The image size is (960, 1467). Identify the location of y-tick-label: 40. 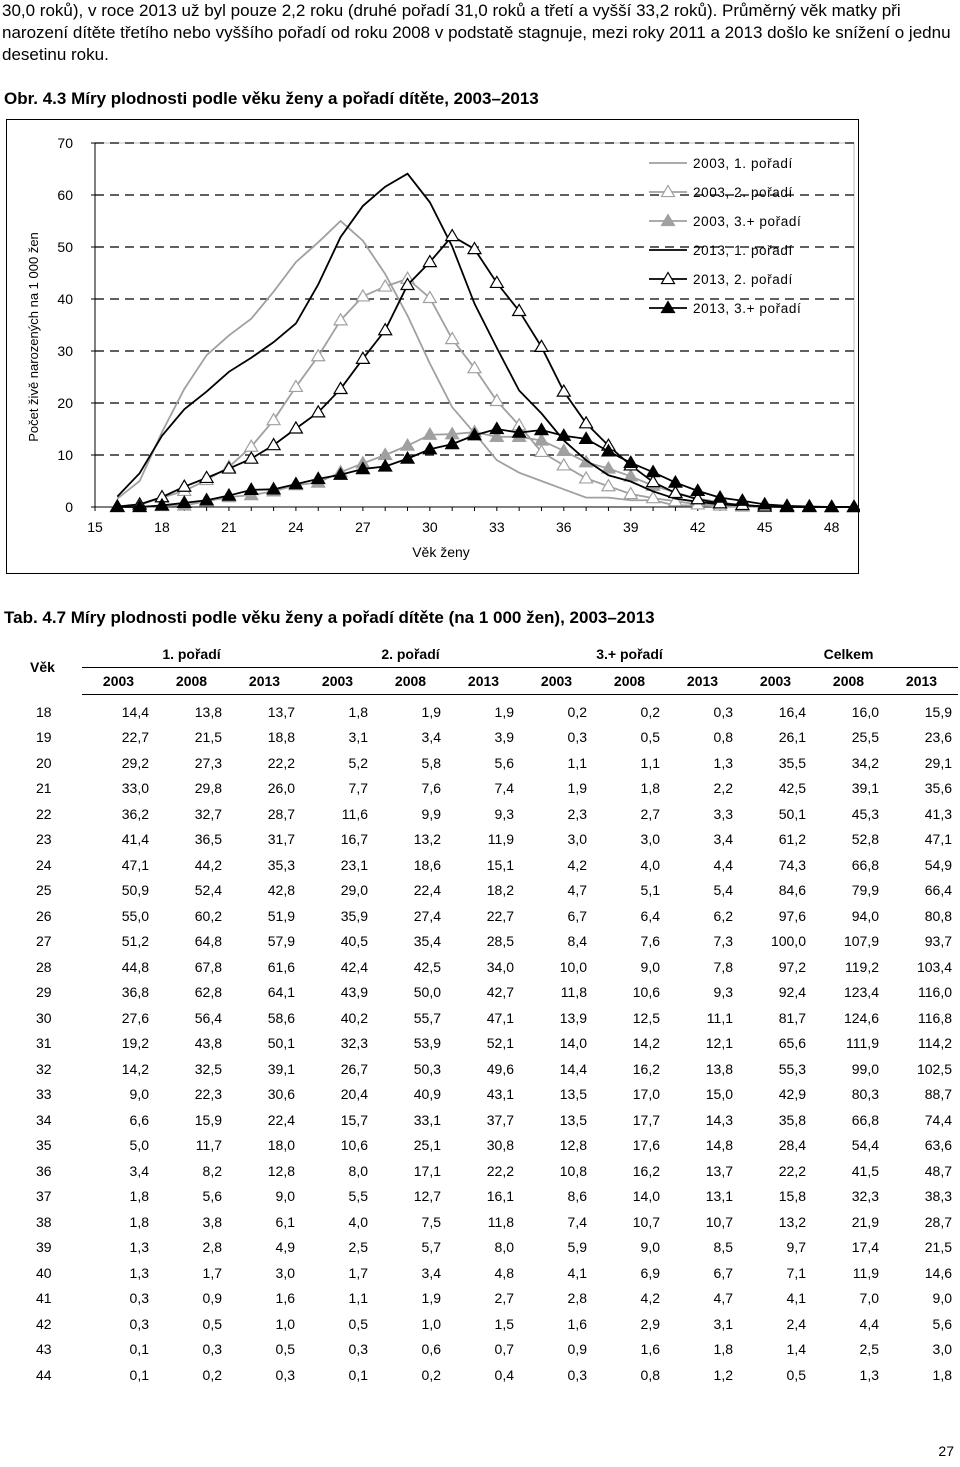
(65, 299).